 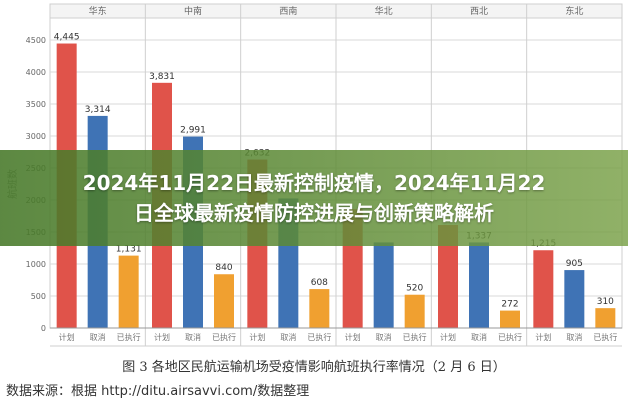 I want to click on y-tick-label: 0, so click(x=43, y=328).